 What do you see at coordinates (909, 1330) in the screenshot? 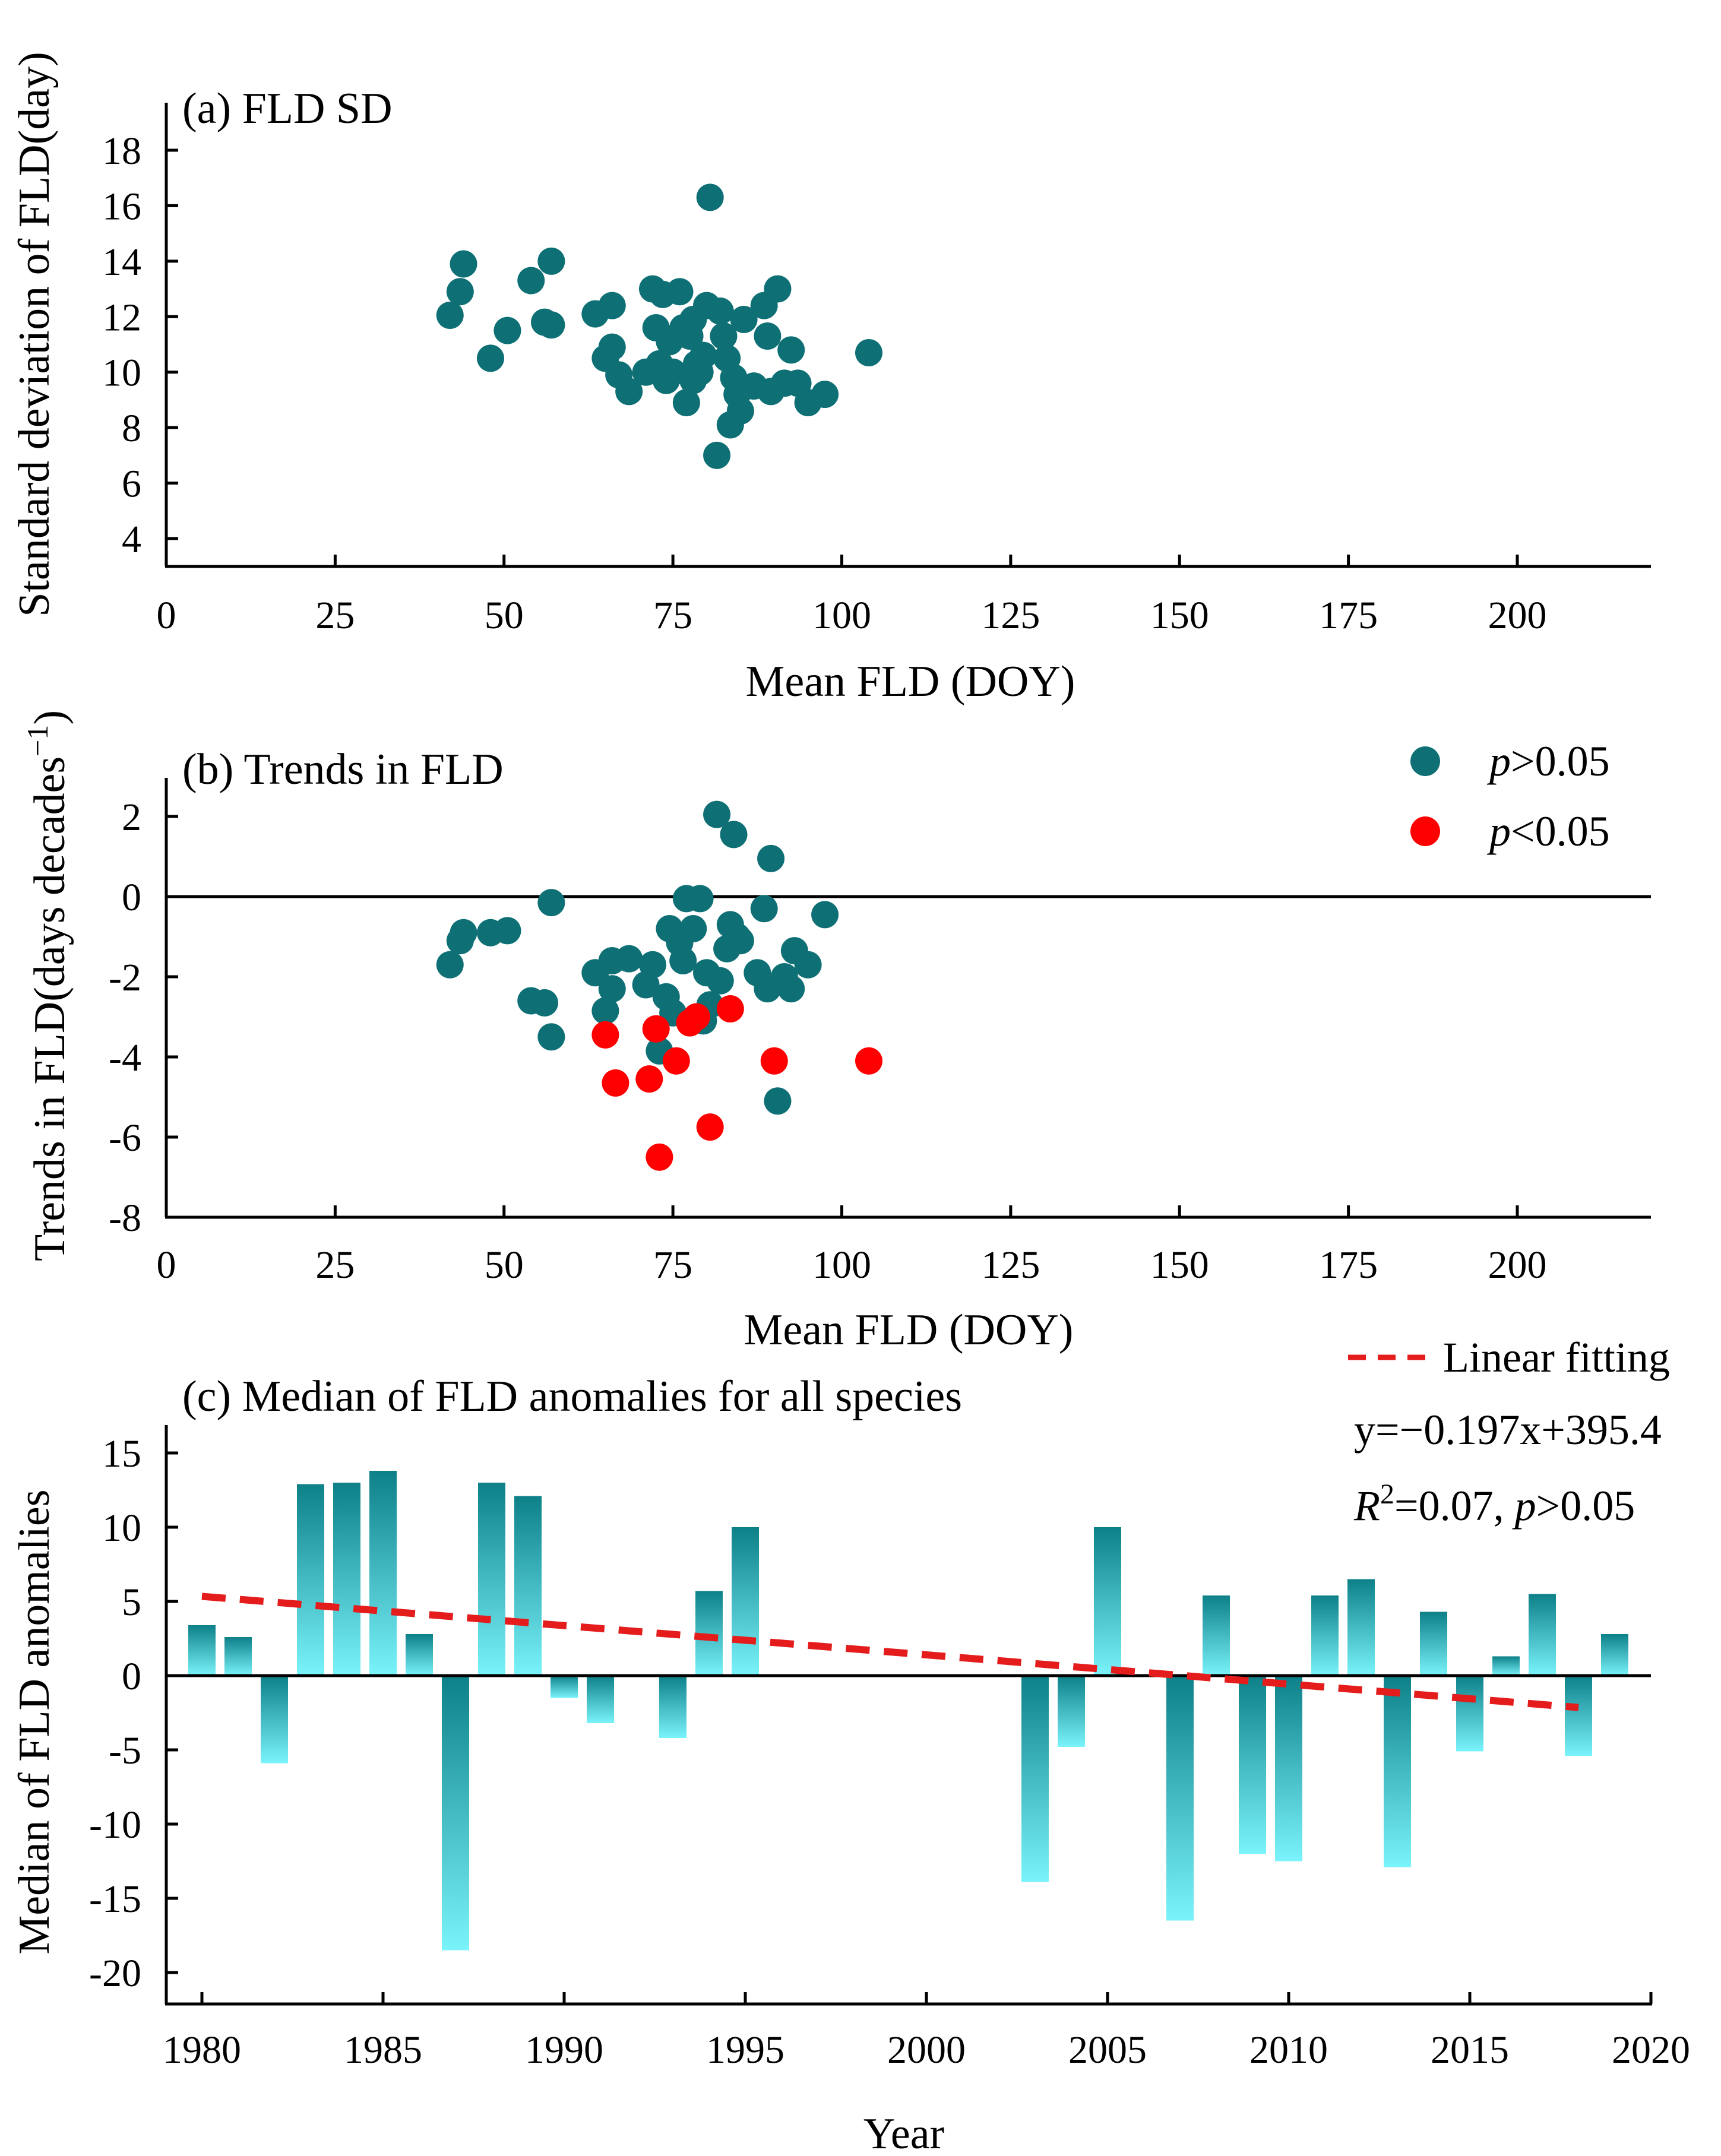
I see `panel-b-x-label: Mean FLD (DOY)` at bounding box center [909, 1330].